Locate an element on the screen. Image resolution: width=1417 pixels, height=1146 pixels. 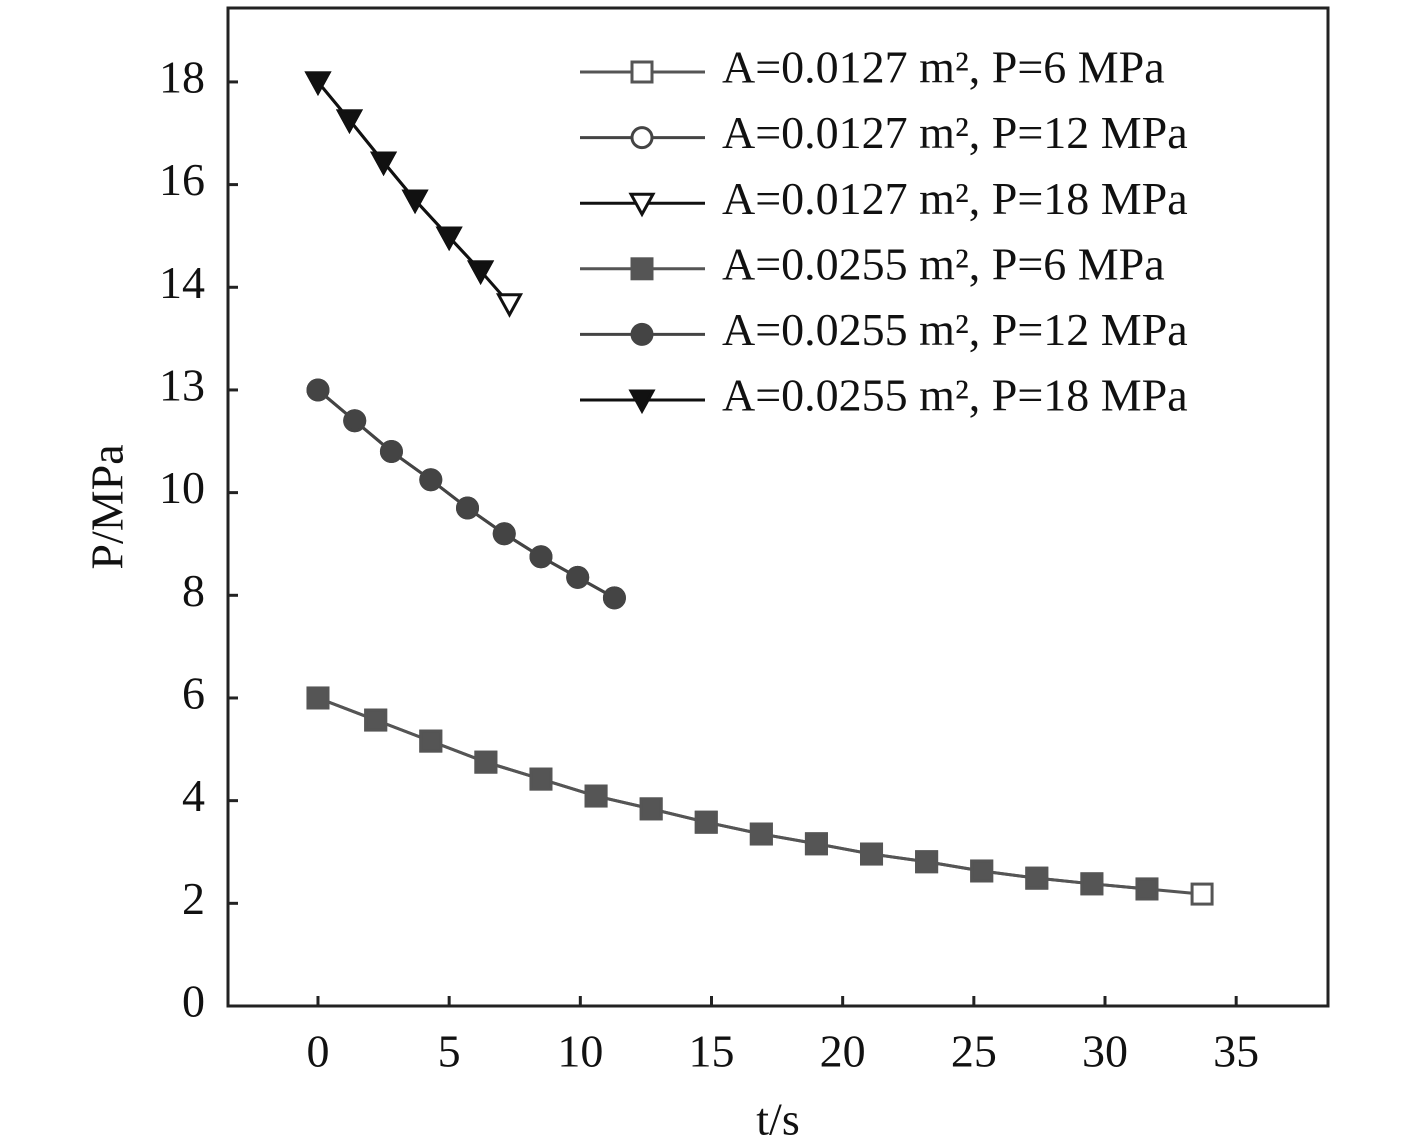
y-tick-label: 13 is located at coordinates (182, 385).